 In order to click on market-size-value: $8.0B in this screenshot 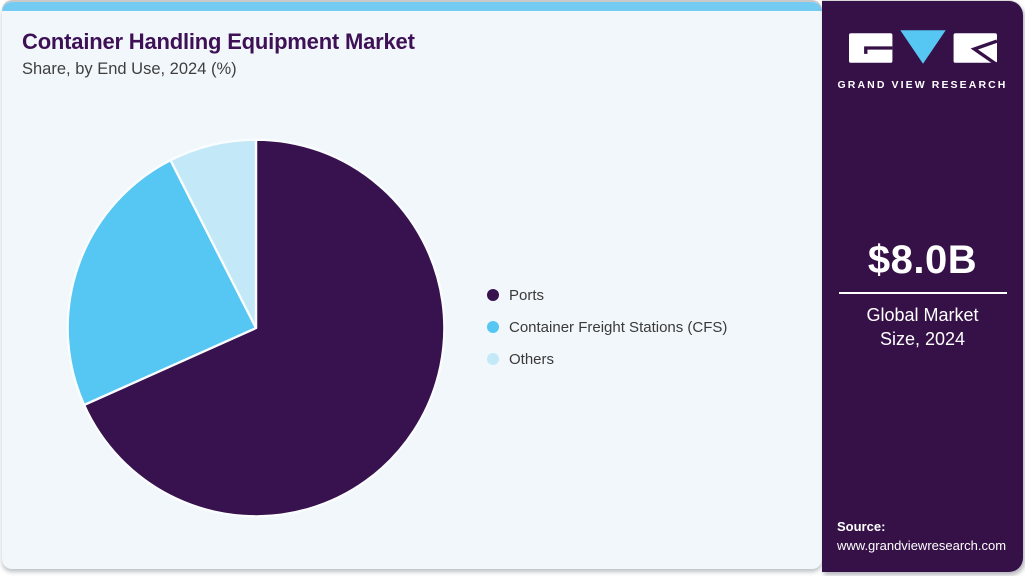, I will do `click(922, 260)`.